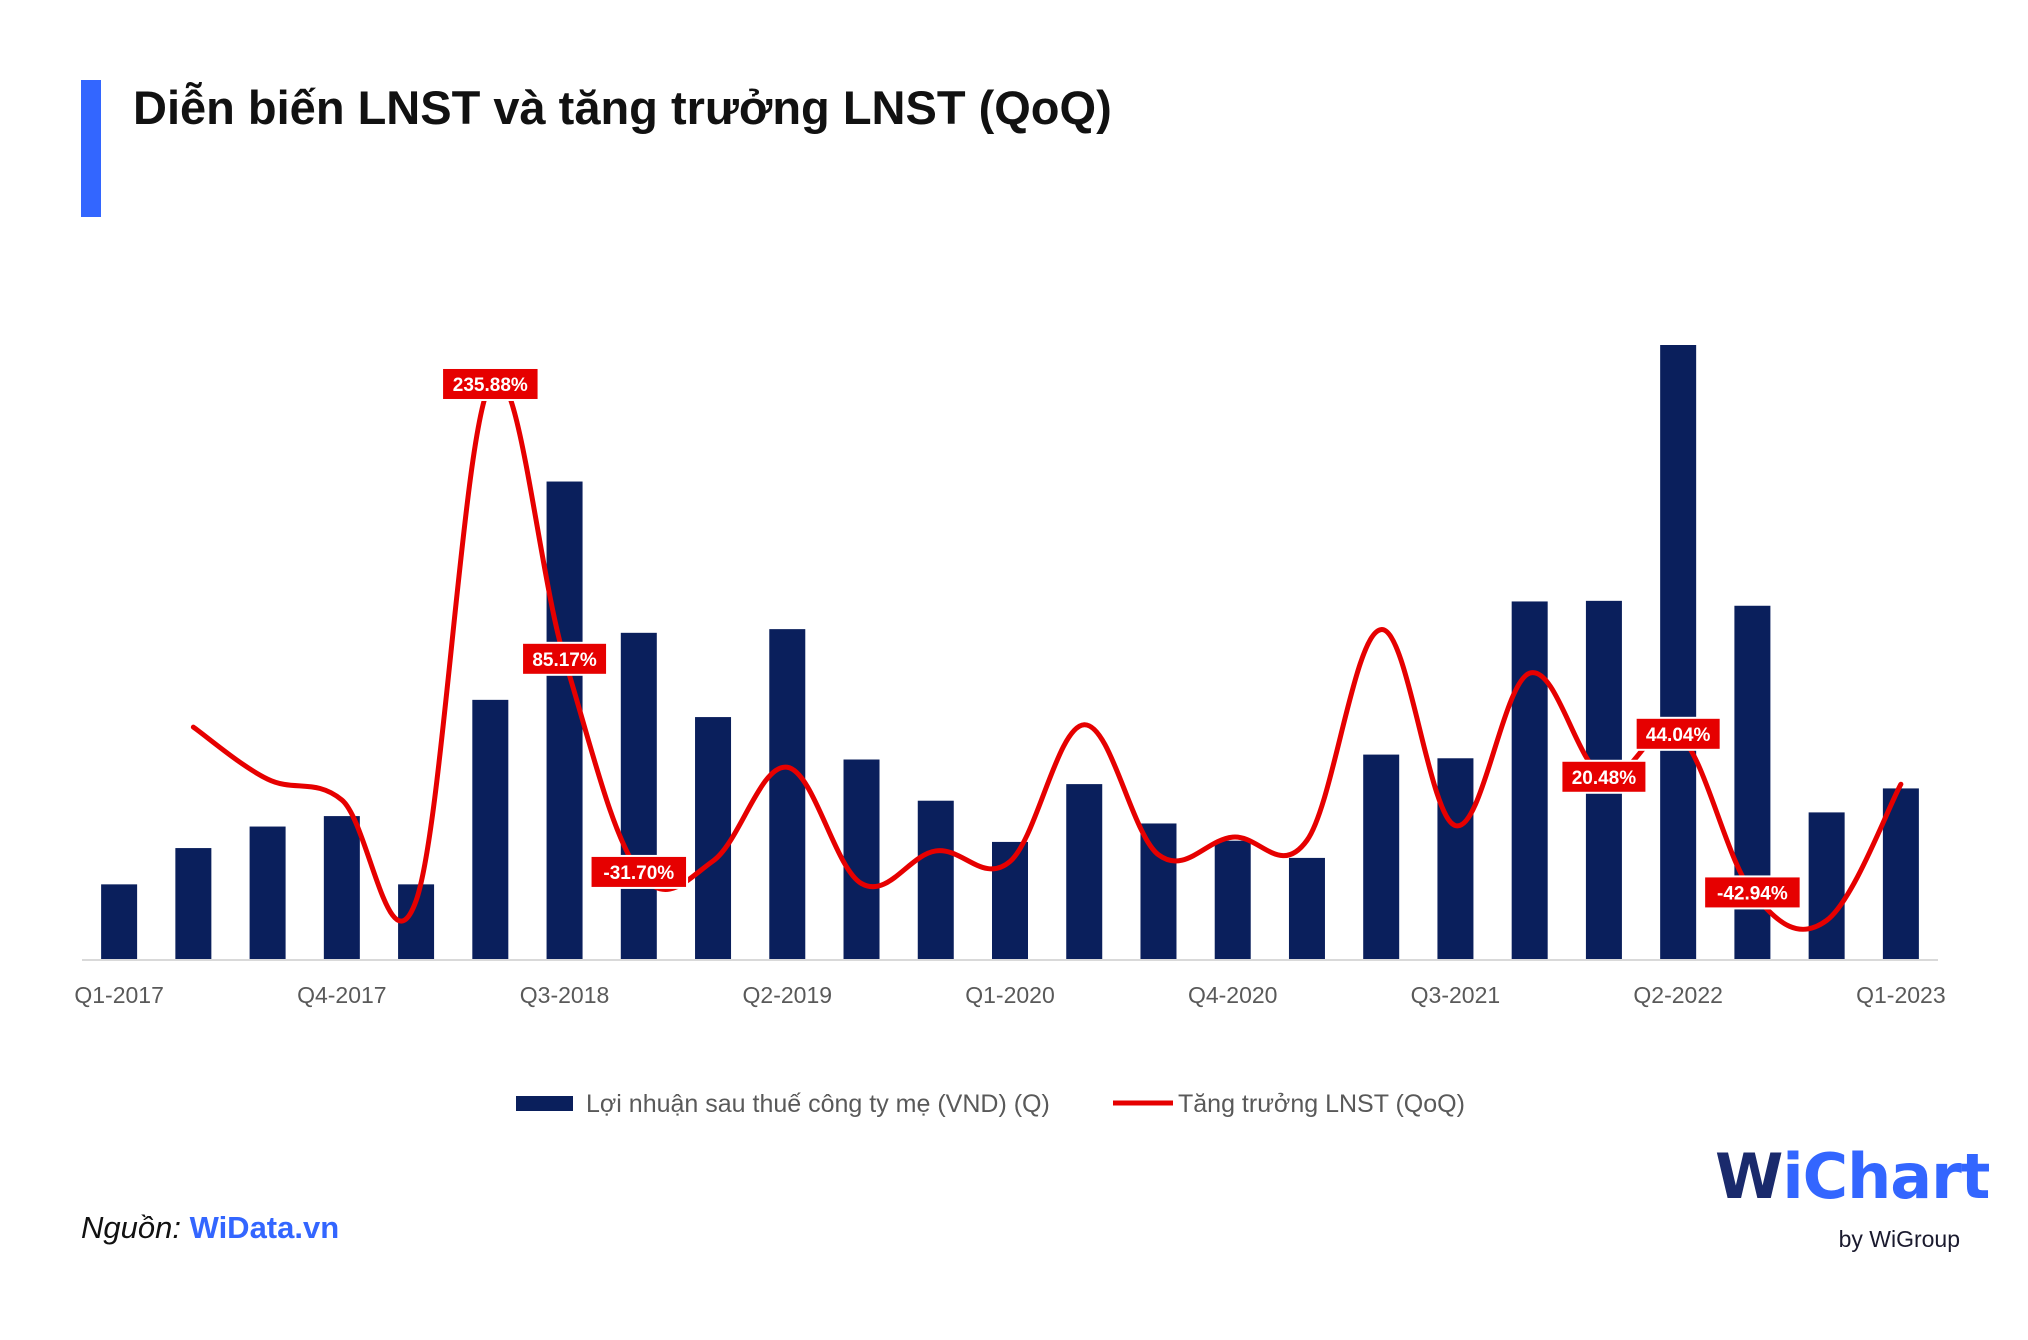  I want to click on bar-Q3-2017, so click(267, 893).